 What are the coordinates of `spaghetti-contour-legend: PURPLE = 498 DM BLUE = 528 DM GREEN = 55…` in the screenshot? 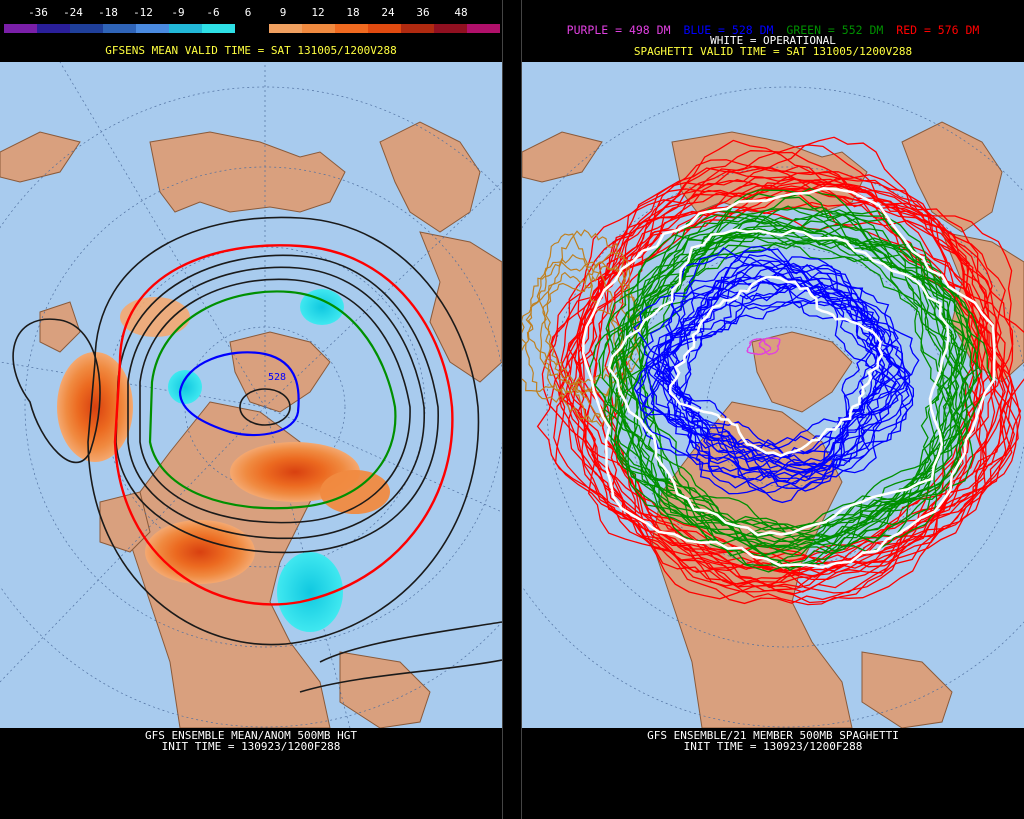 It's located at (773, 30).